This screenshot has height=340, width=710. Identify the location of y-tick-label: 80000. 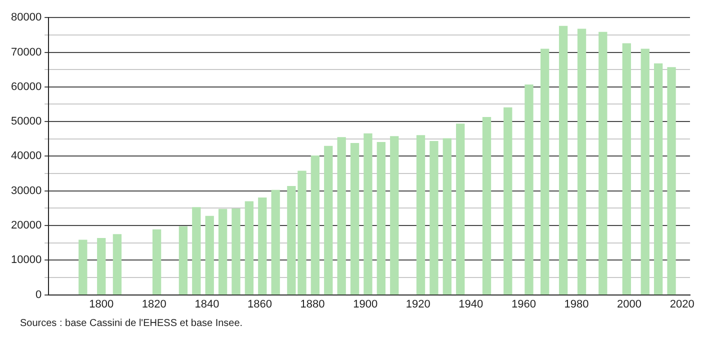
(26, 18).